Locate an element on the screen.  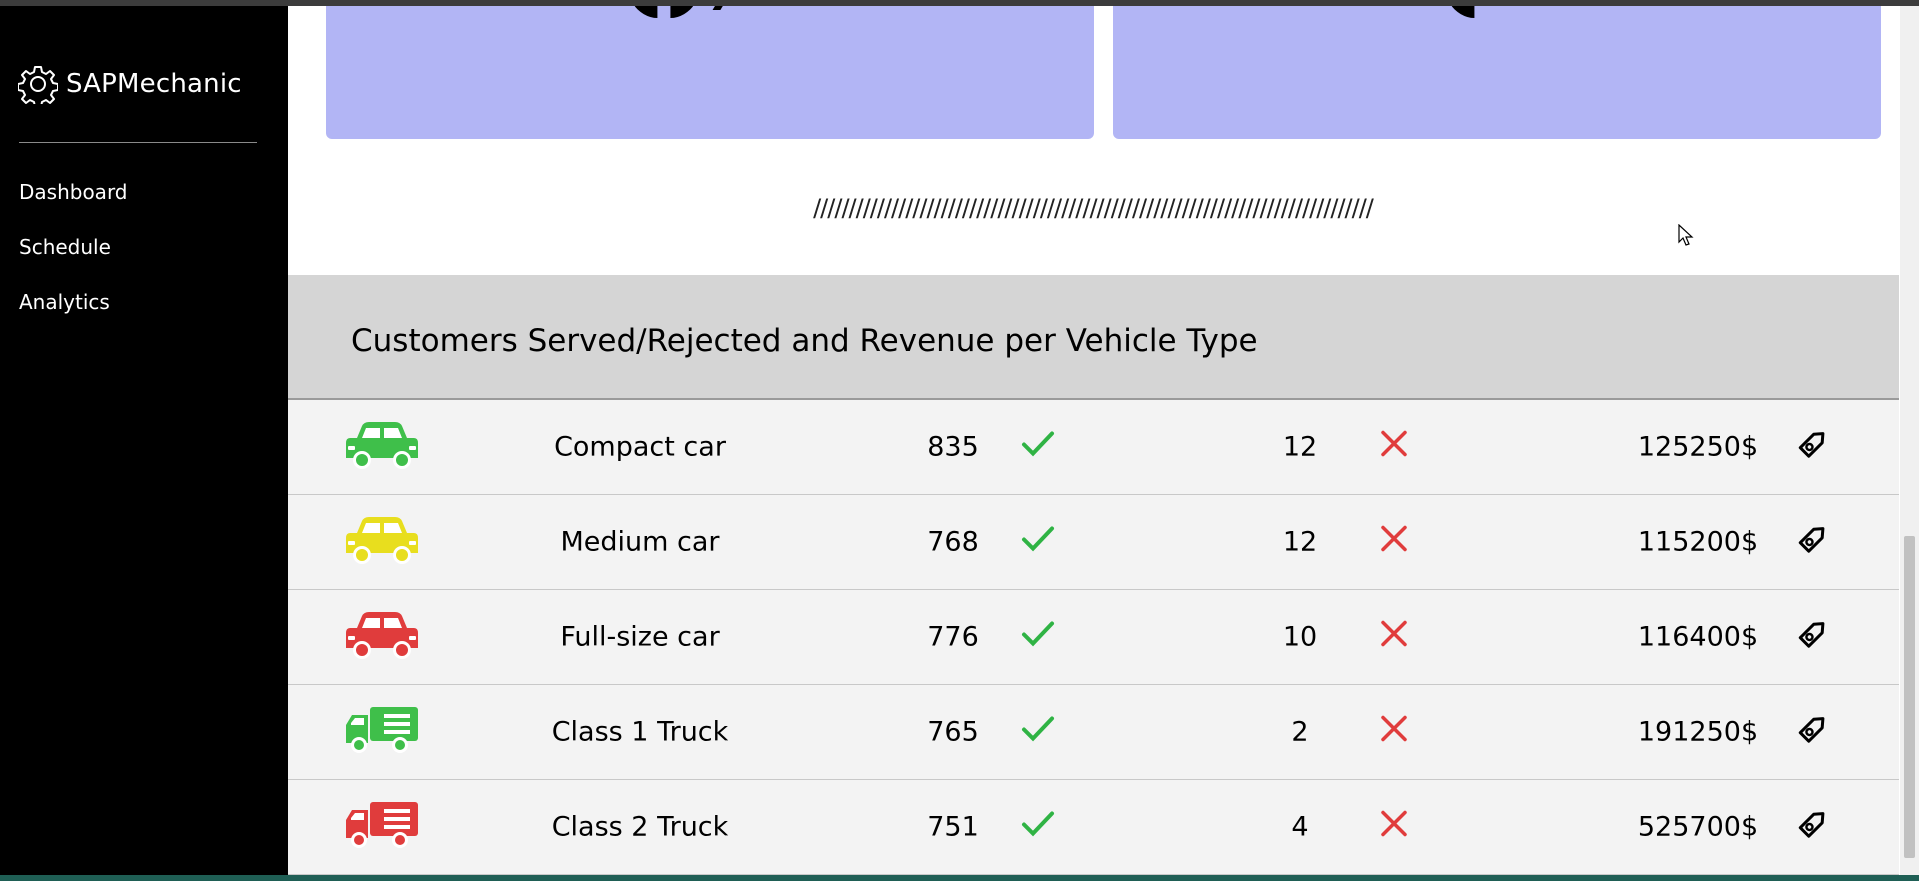
window-top-border is located at coordinates (959, 3).